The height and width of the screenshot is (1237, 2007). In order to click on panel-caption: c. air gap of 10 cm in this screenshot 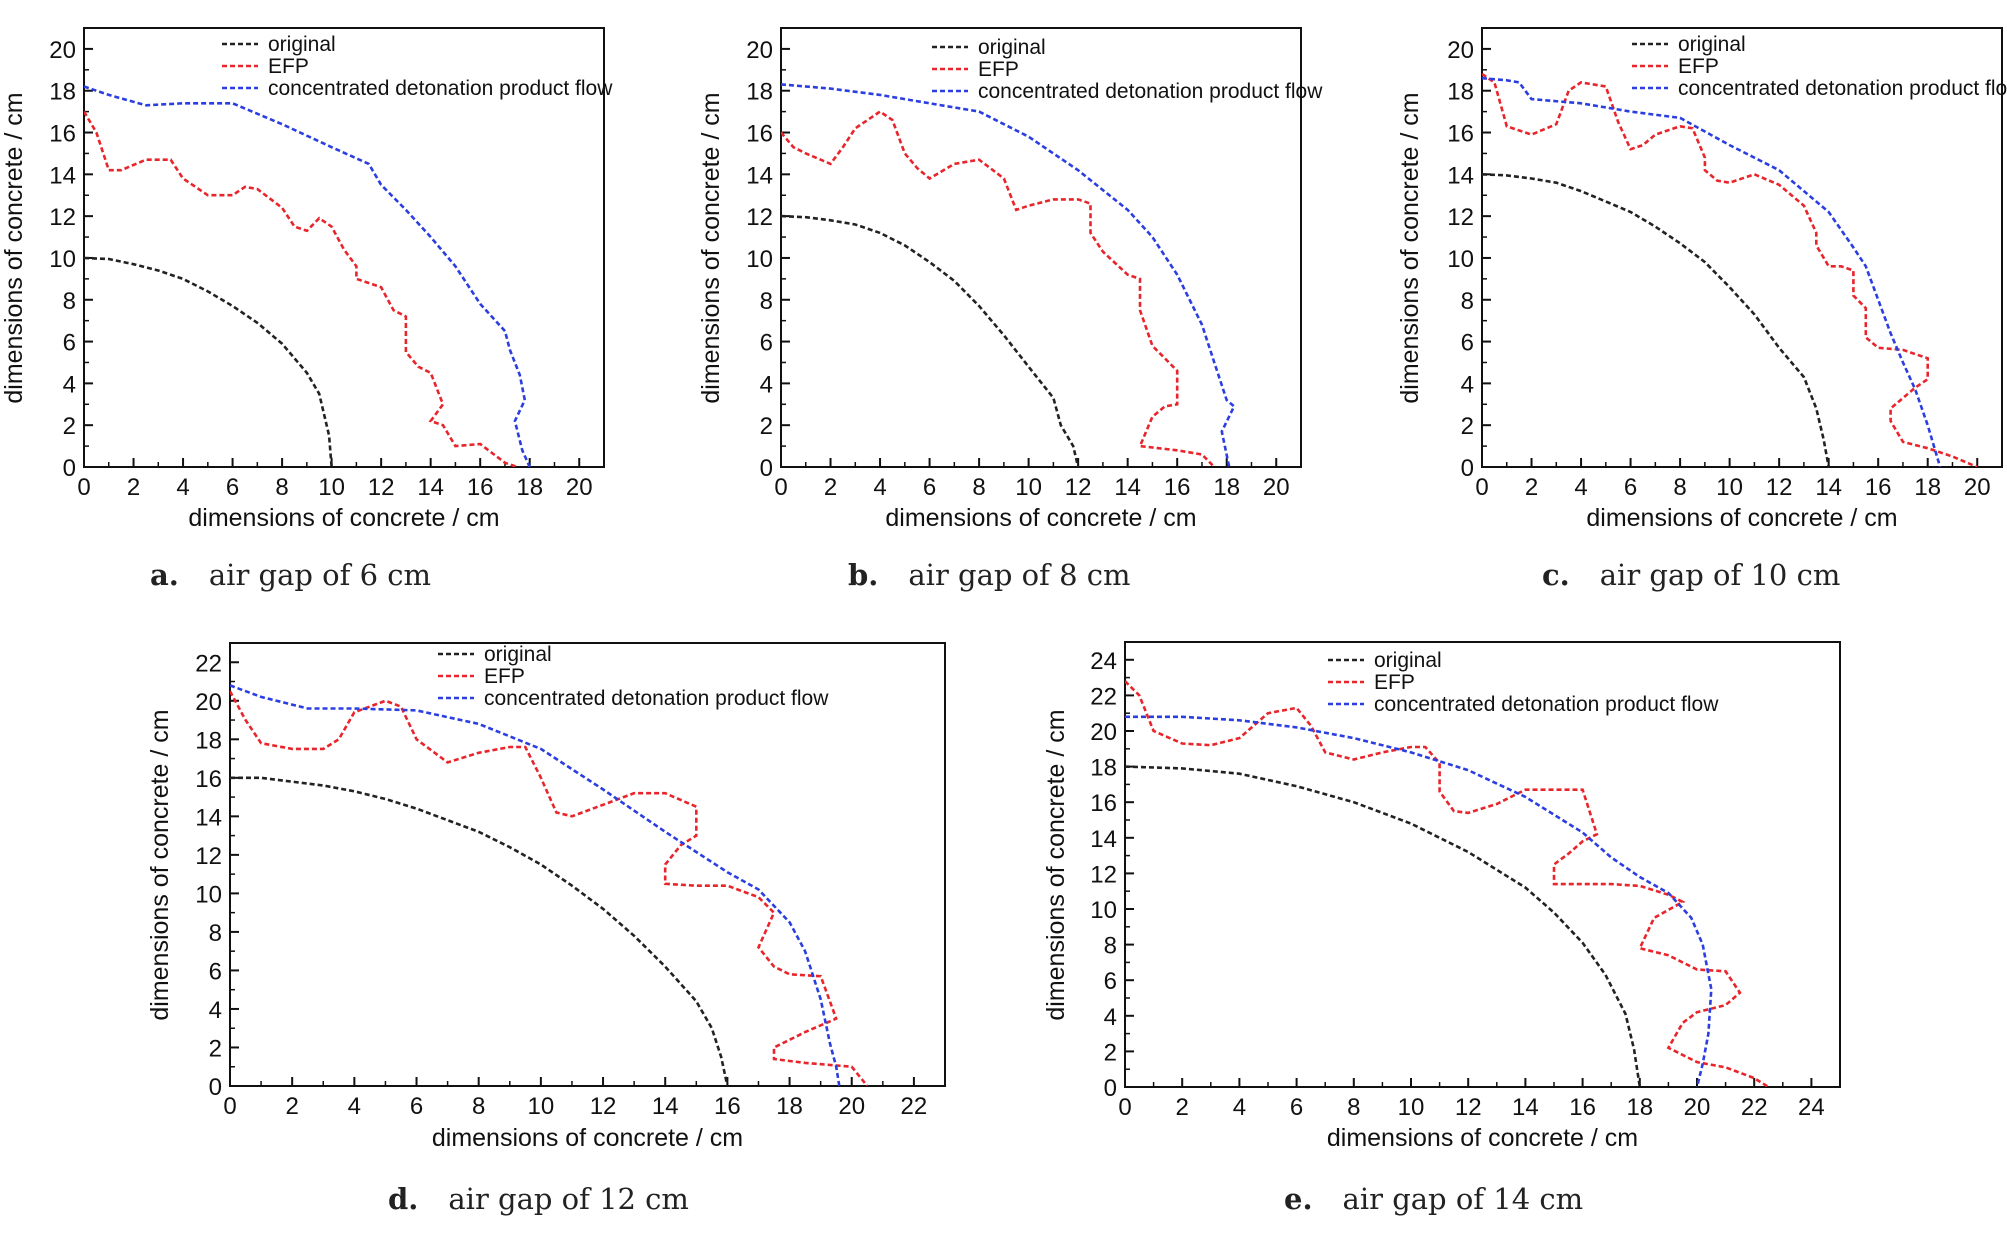, I will do `click(1691, 575)`.